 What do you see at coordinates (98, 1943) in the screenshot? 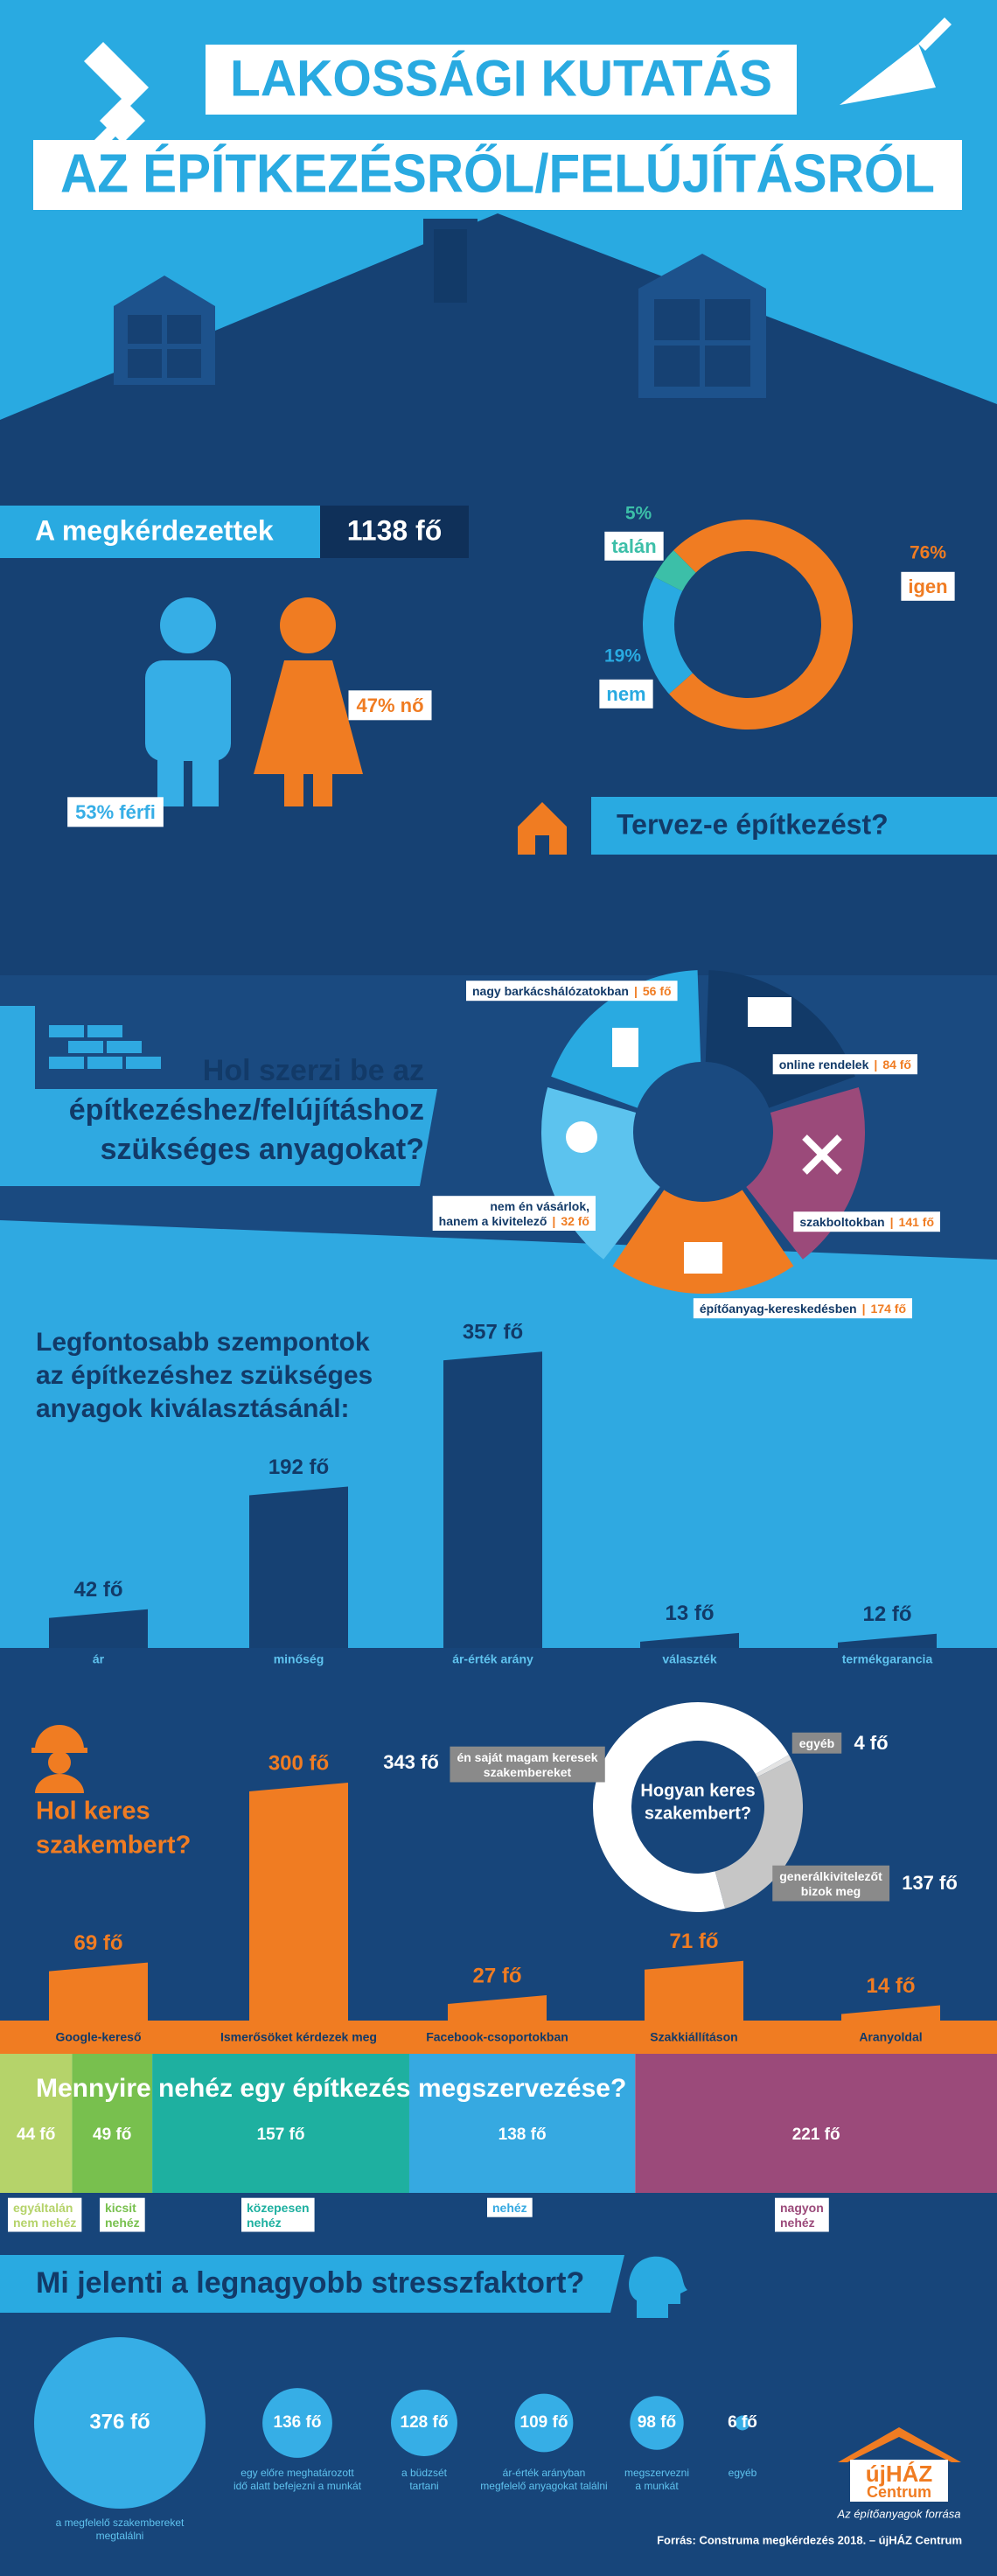
I see `value-label: 69 fő` at bounding box center [98, 1943].